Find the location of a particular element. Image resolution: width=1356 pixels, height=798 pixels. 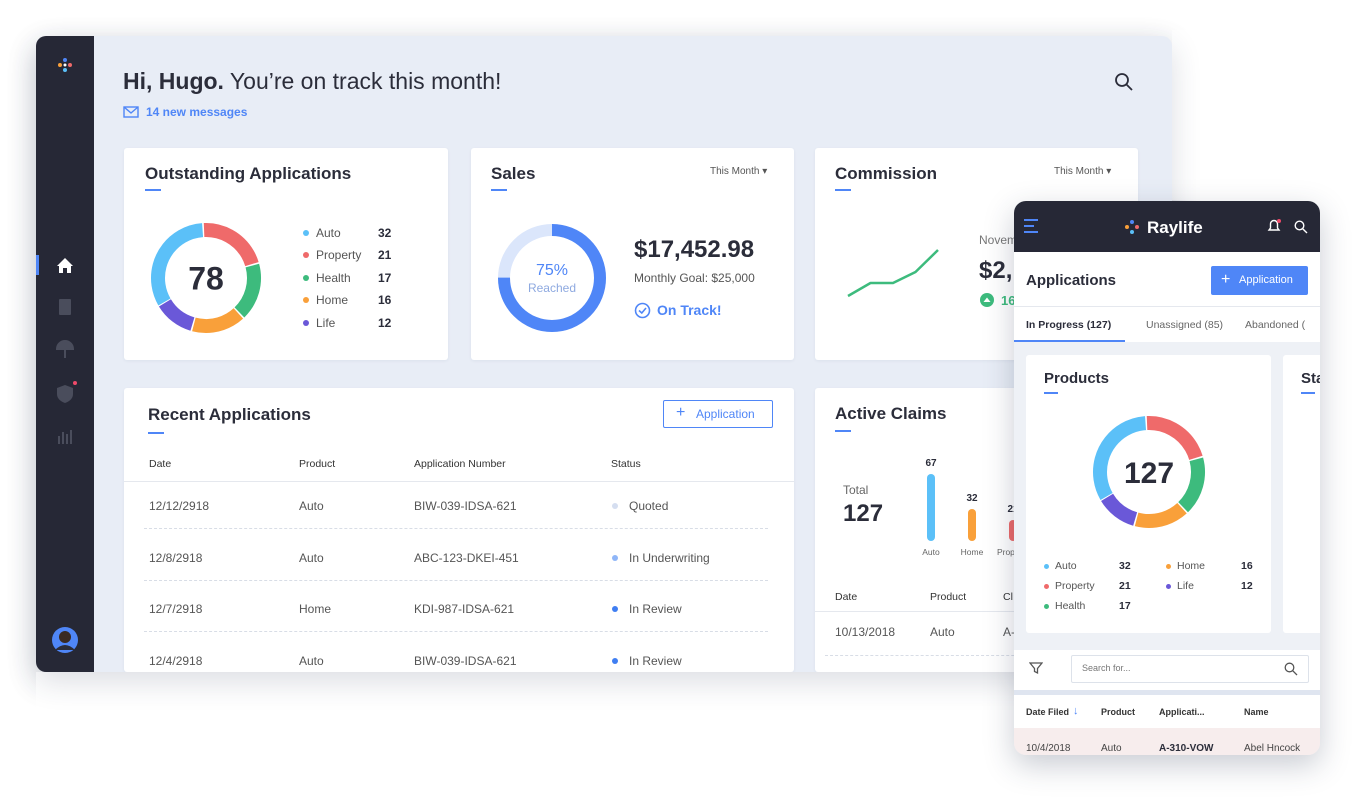

cell: 12/4/2918 is located at coordinates (176, 660).